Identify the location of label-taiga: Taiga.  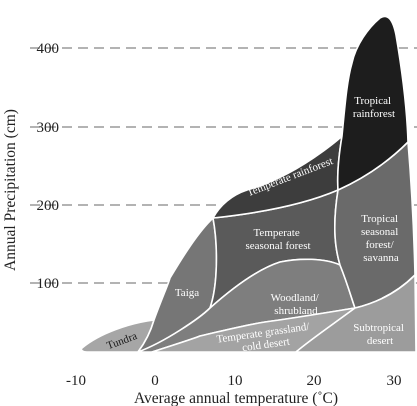
(187, 293).